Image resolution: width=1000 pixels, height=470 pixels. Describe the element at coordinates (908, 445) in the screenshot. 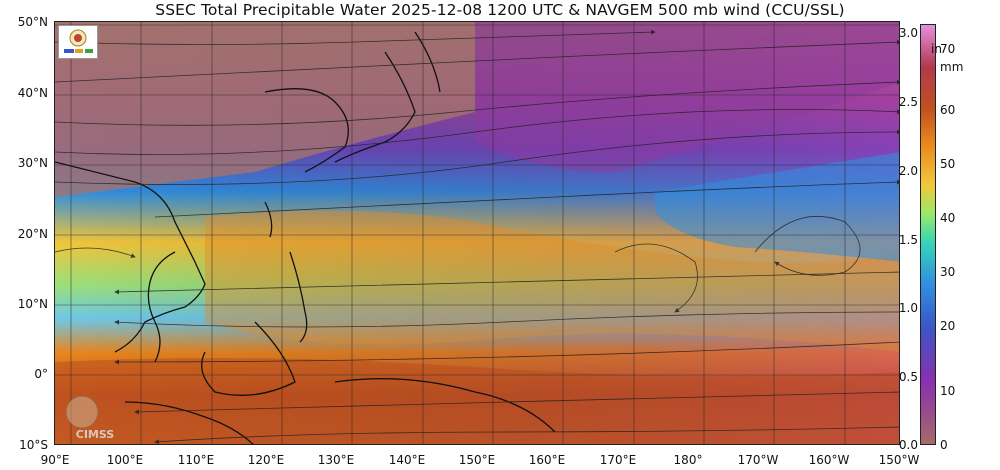

I see `cb-in-tick-0-0: 0.0` at that location.